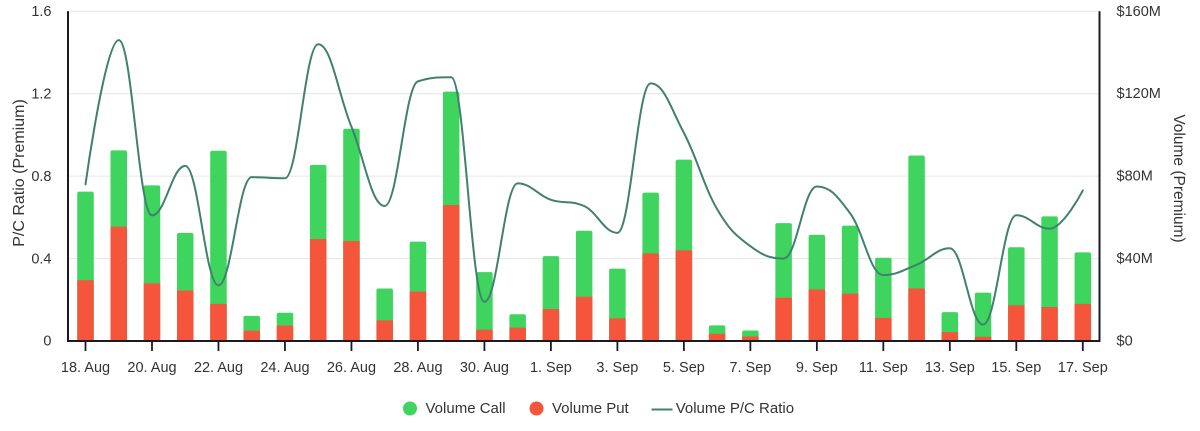  I want to click on svg-text: 15. Sep, so click(1016, 368).